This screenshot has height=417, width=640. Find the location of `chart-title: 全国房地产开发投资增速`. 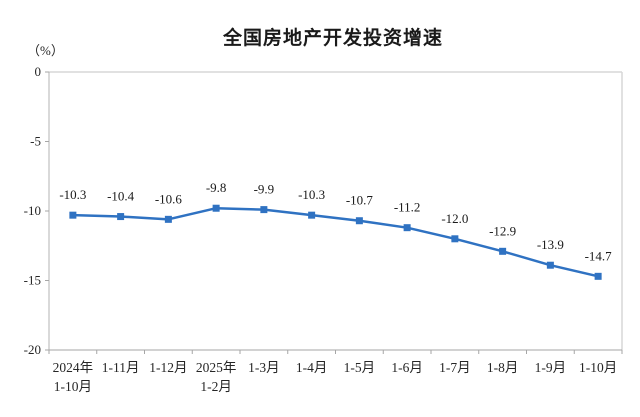

chart-title: 全国房地产开发投资增速 is located at coordinates (332, 38).